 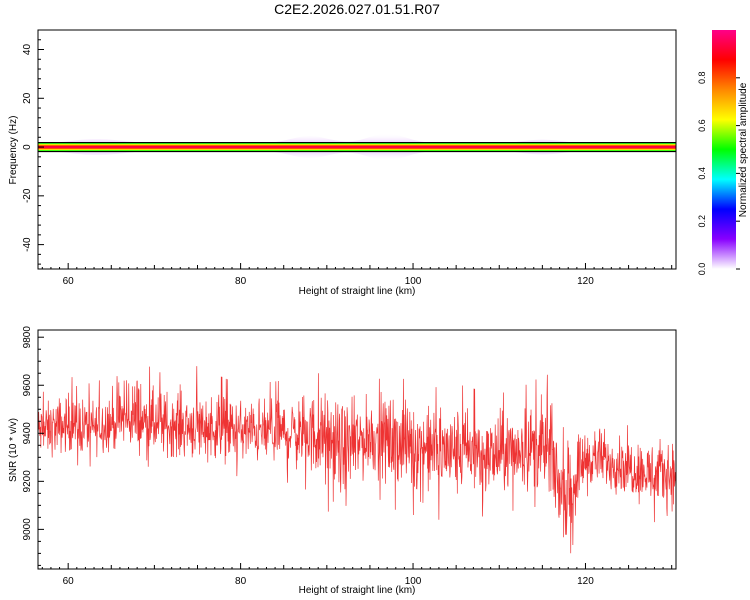 What do you see at coordinates (702, 78) in the screenshot?
I see `colorbar-tick-label: 0.8` at bounding box center [702, 78].